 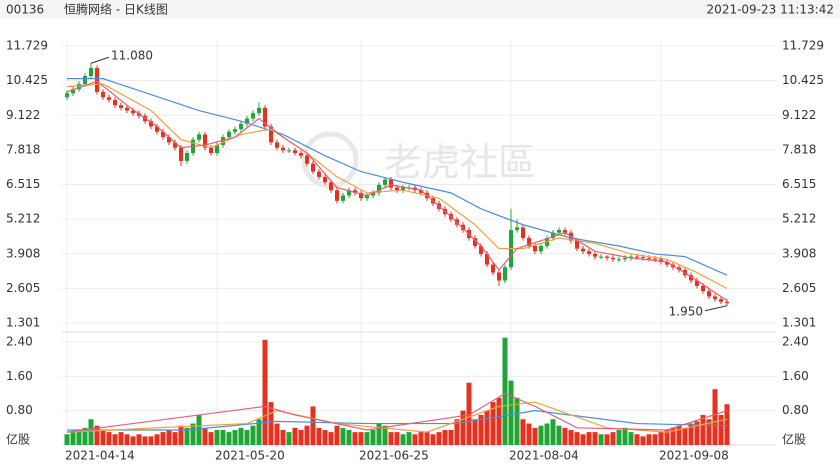 I want to click on y-tick-label-right: 10.425, so click(x=803, y=80).